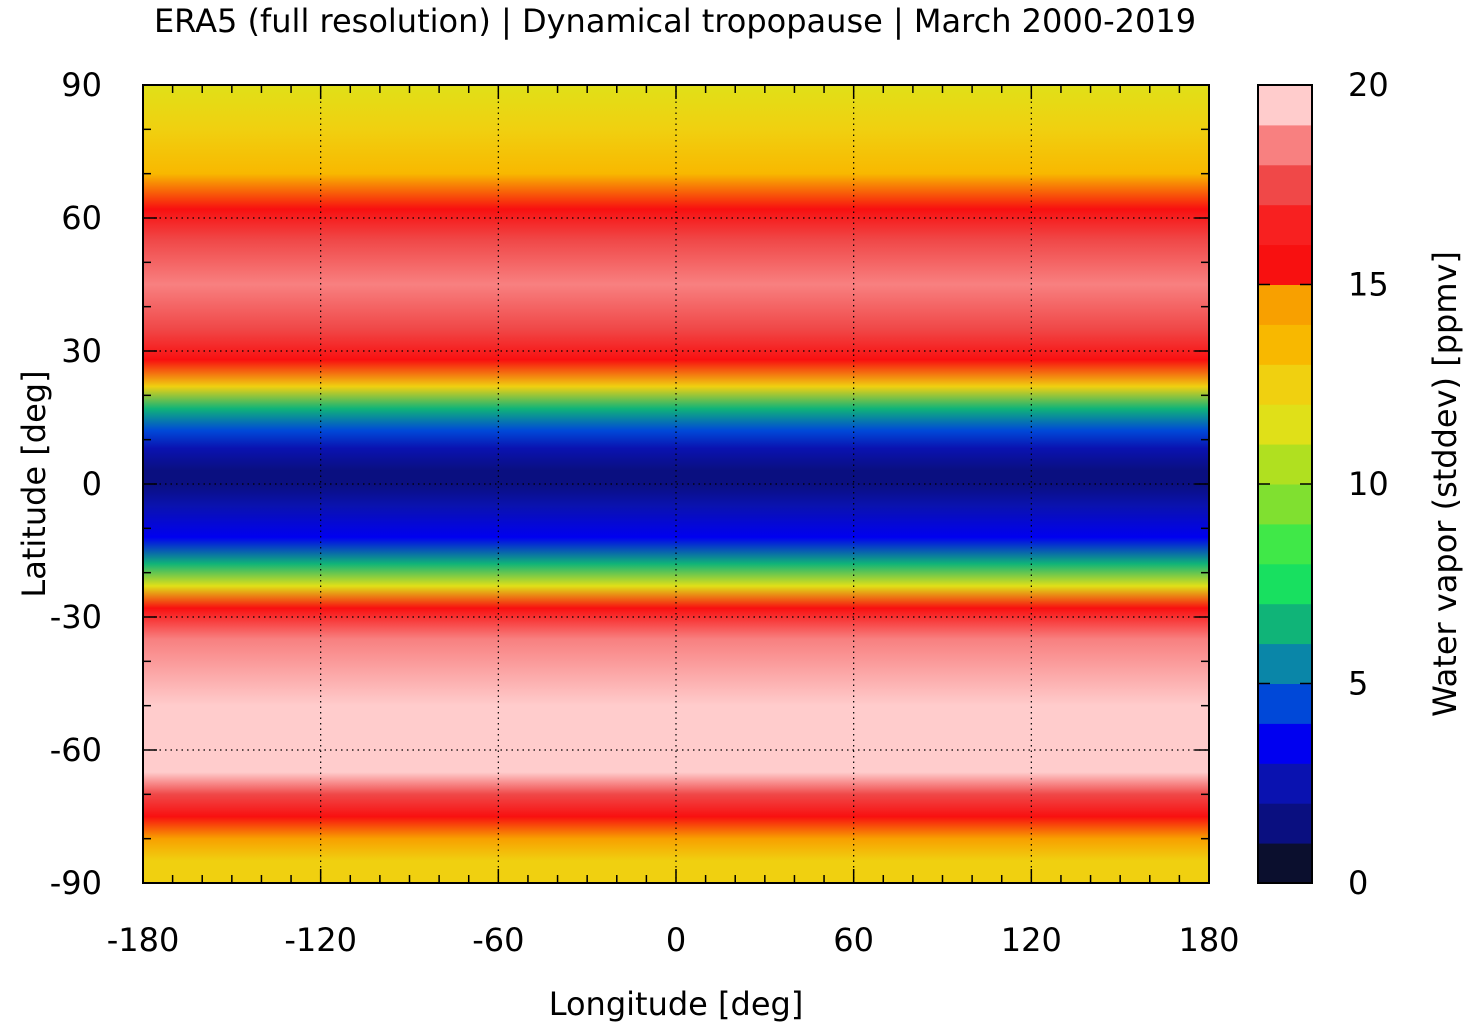  I want to click on colorbar-tick-labels: 0 5 10 15 20, so click(1368, 484).